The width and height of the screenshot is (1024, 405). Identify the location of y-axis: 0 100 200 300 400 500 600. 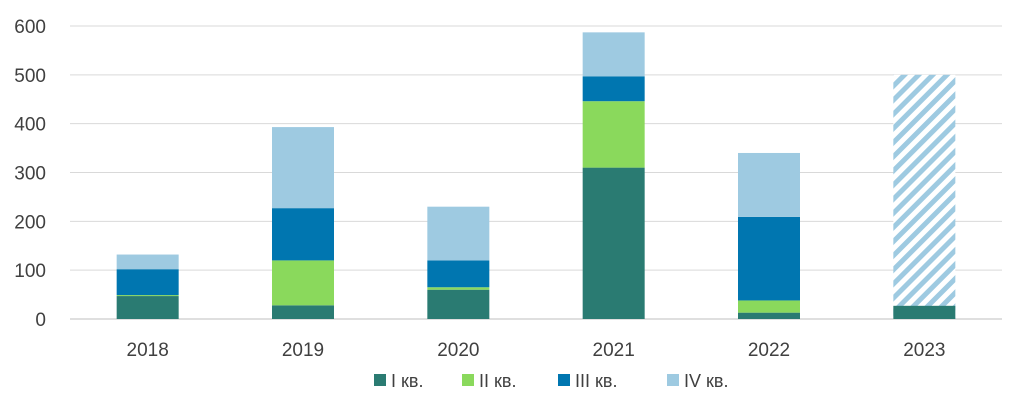
(30, 174).